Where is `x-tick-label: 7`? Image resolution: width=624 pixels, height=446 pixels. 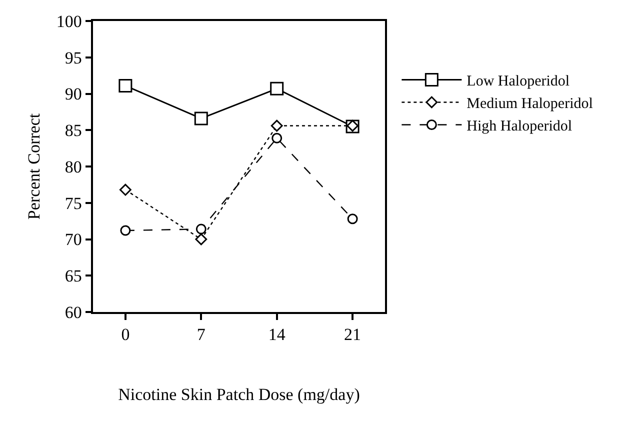
x-tick-label: 7 is located at coordinates (201, 334).